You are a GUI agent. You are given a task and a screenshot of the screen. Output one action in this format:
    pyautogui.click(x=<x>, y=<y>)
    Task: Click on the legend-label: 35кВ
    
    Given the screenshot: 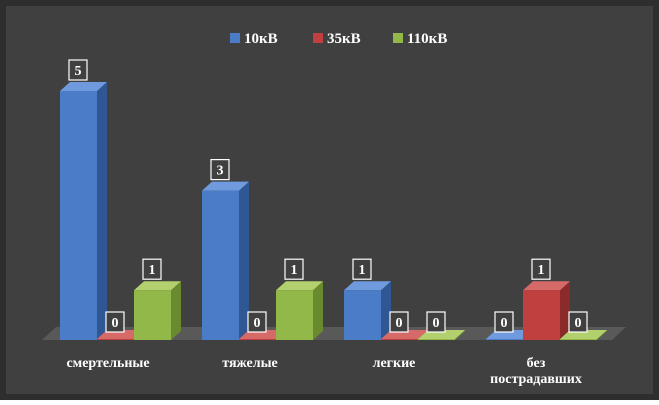 What is the action you would take?
    pyautogui.click(x=344, y=39)
    